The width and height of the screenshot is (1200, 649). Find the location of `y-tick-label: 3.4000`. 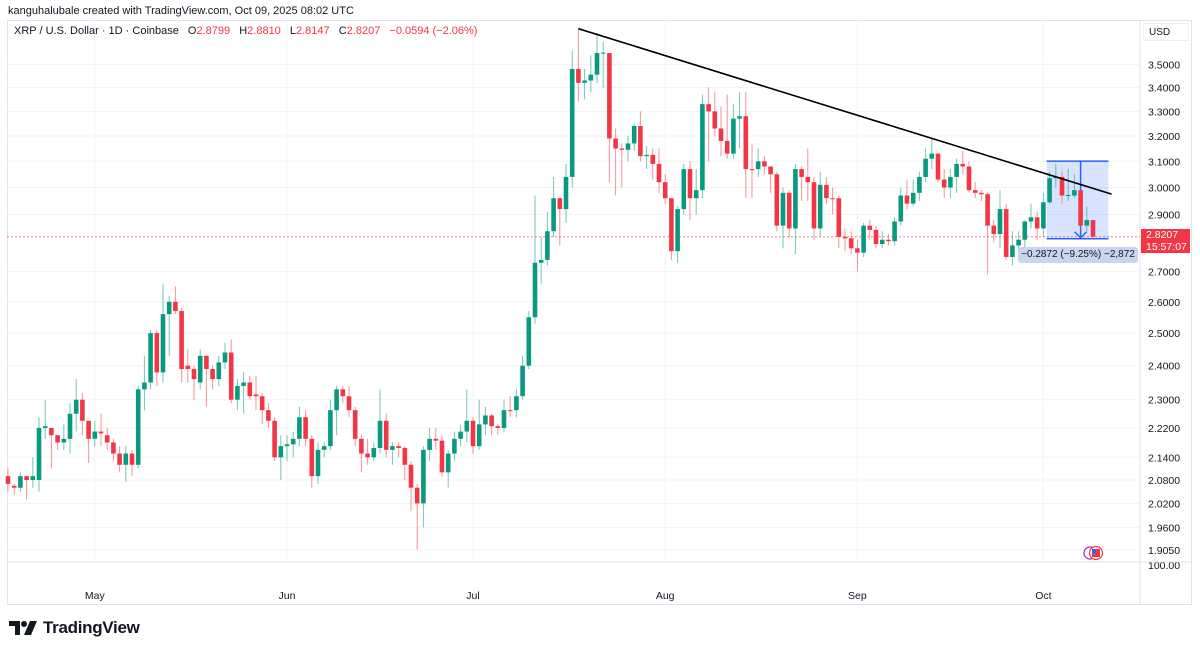

y-tick-label: 3.4000 is located at coordinates (1164, 89).